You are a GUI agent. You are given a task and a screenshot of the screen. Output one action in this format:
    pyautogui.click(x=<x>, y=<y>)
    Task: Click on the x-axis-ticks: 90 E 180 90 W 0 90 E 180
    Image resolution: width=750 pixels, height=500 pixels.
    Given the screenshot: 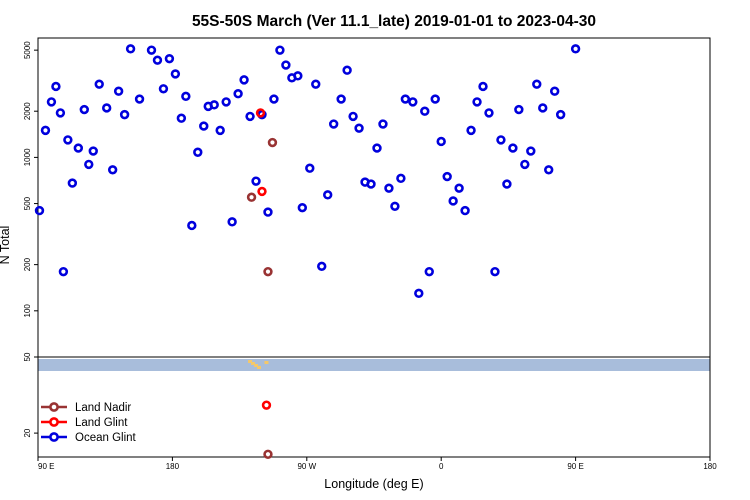 What is the action you would take?
    pyautogui.click(x=377, y=464)
    